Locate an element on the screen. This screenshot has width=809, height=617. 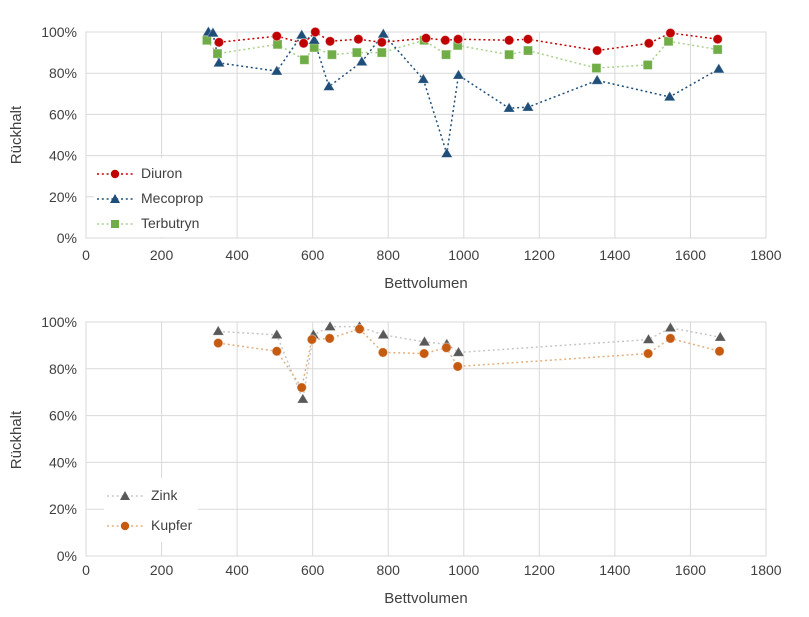
legend-label: Zink is located at coordinates (164, 495).